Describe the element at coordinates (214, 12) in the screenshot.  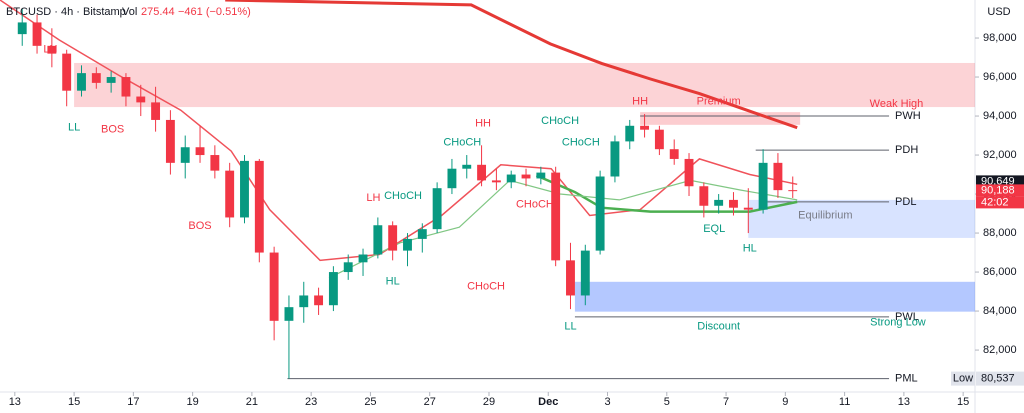
I see `change: −461 (−0.51%)` at that location.